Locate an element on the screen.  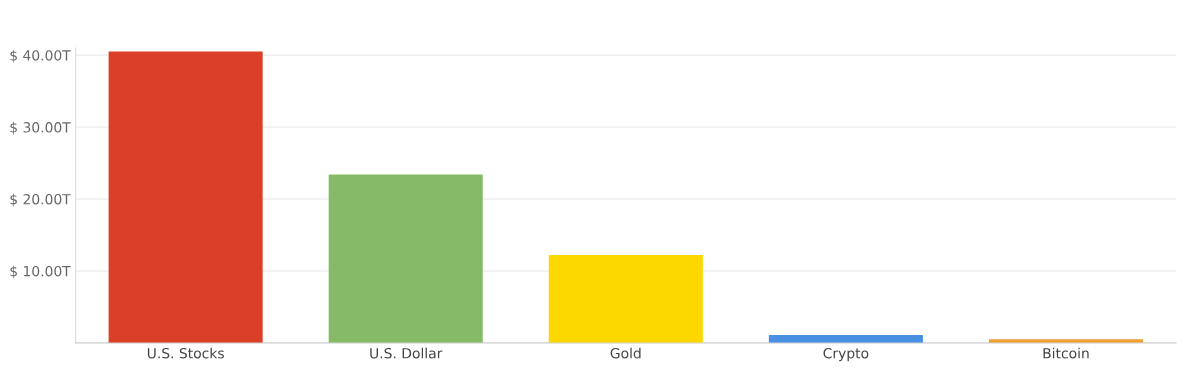
y-tick-label: $ 40.00T is located at coordinates (40, 56).